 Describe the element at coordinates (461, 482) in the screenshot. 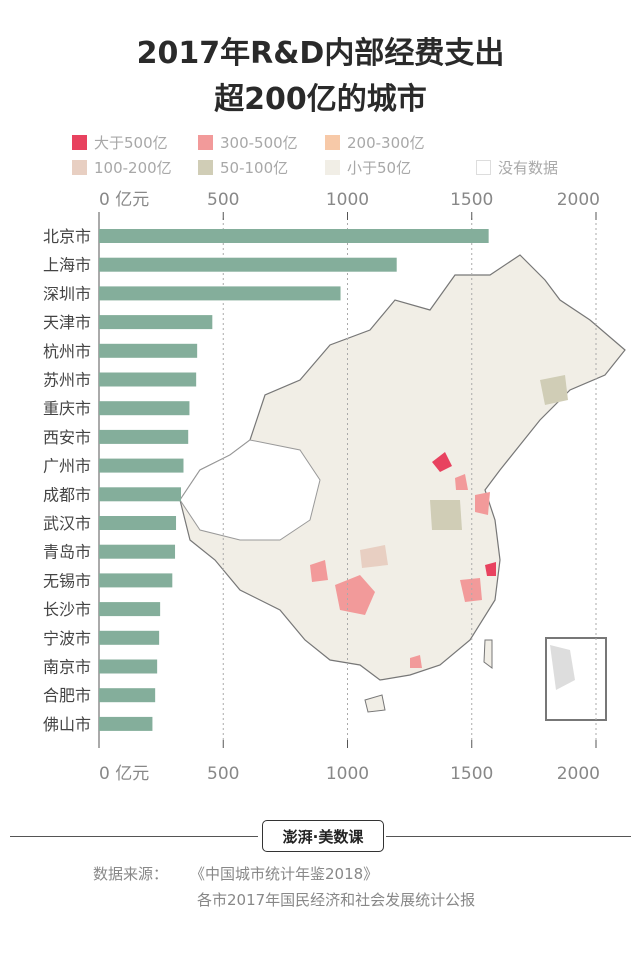

I see `map-region-tianjin` at that location.